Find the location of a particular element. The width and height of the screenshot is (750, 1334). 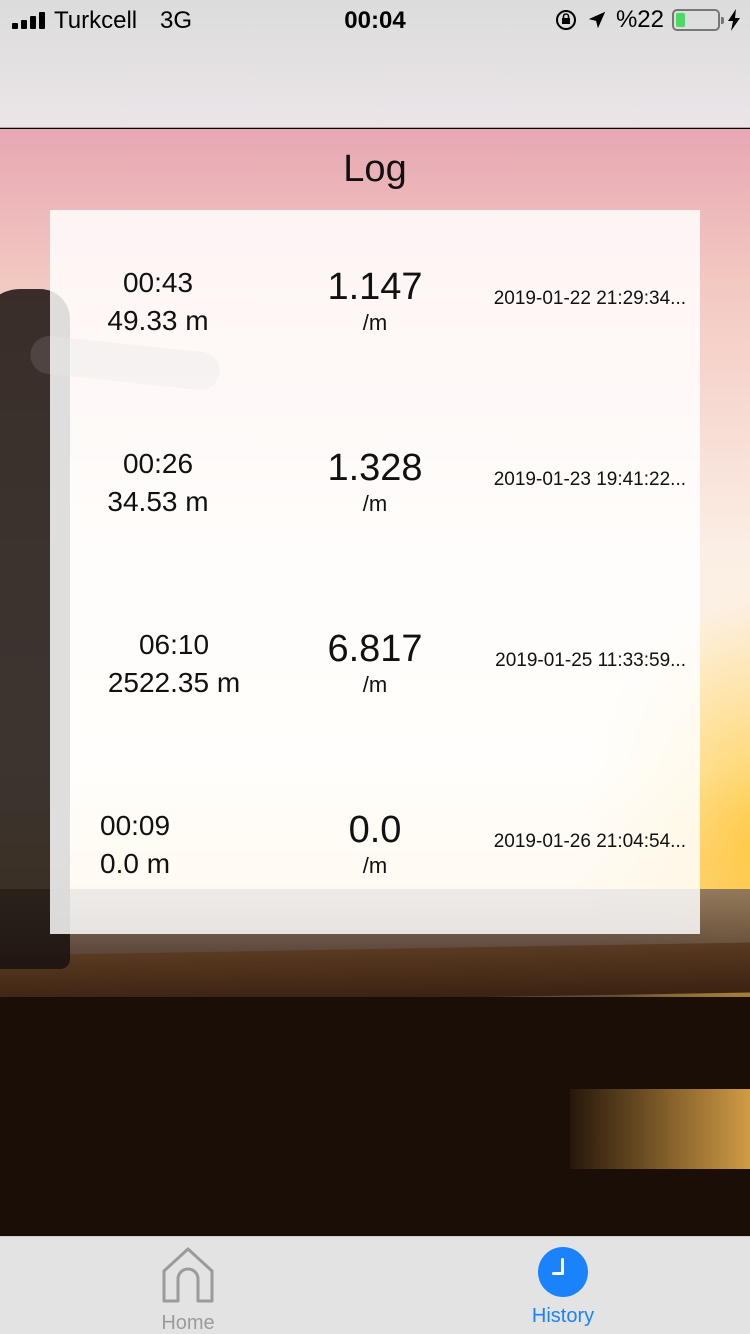

top-bar: Turkcell 3G 00:04 %22 is located at coordinates (375, 64).